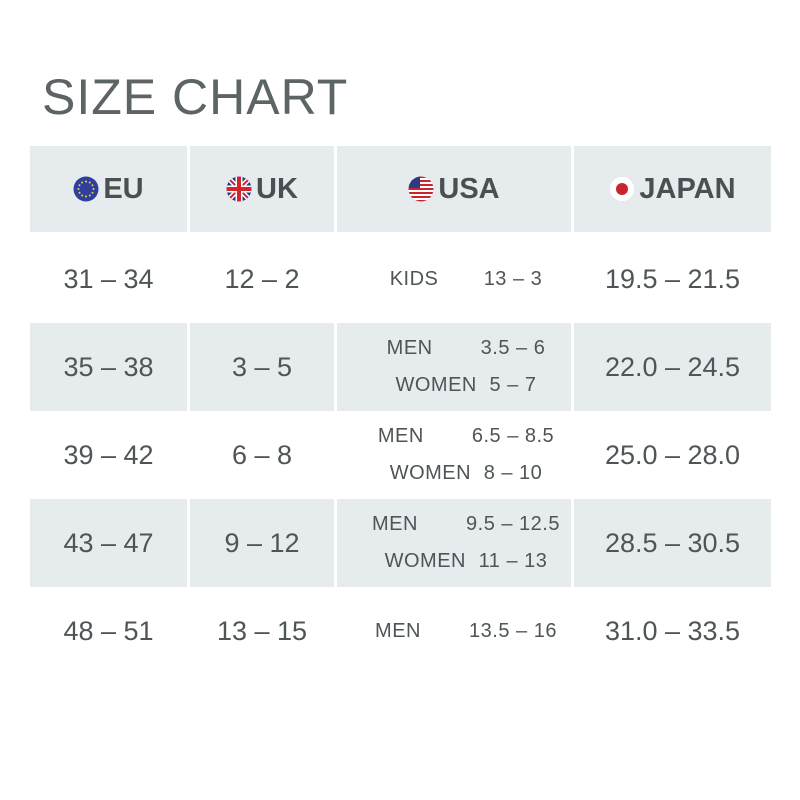  I want to click on usa-line: KIDS 13 – 3, so click(466, 279).